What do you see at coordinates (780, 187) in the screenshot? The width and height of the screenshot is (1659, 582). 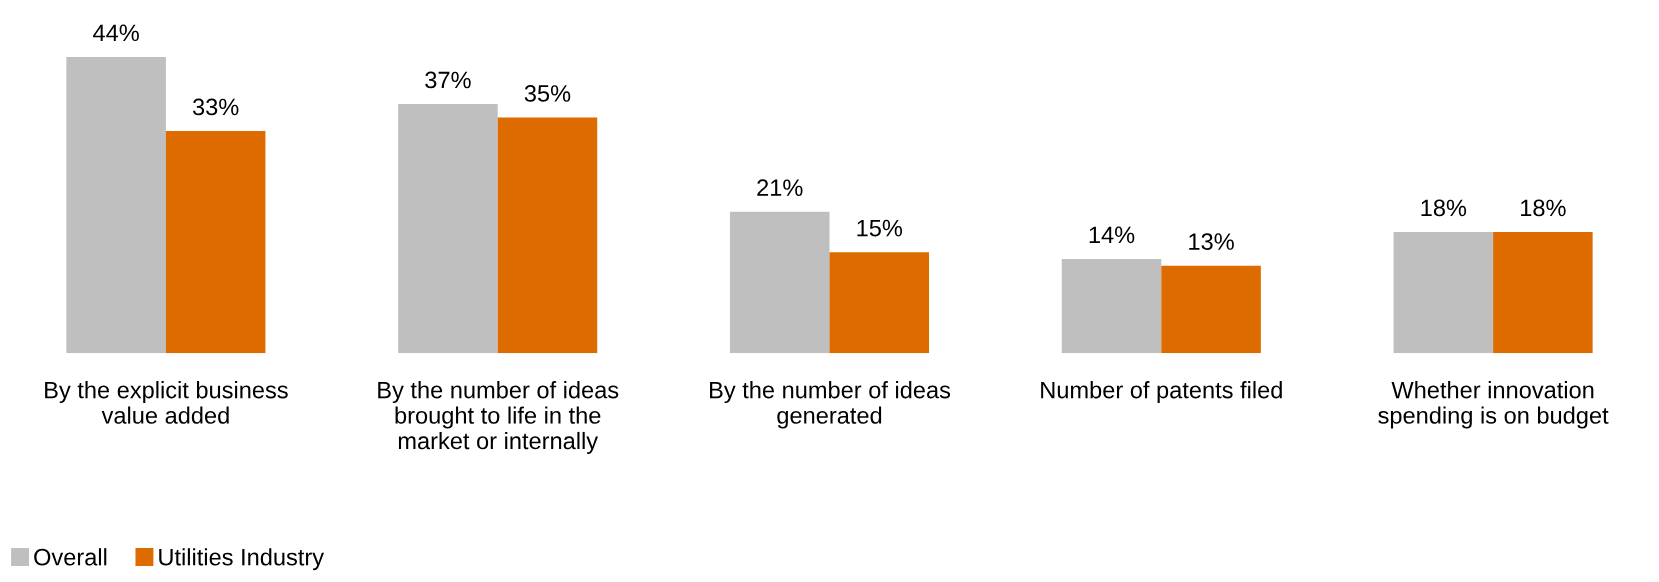 I see `data-label: 21%` at bounding box center [780, 187].